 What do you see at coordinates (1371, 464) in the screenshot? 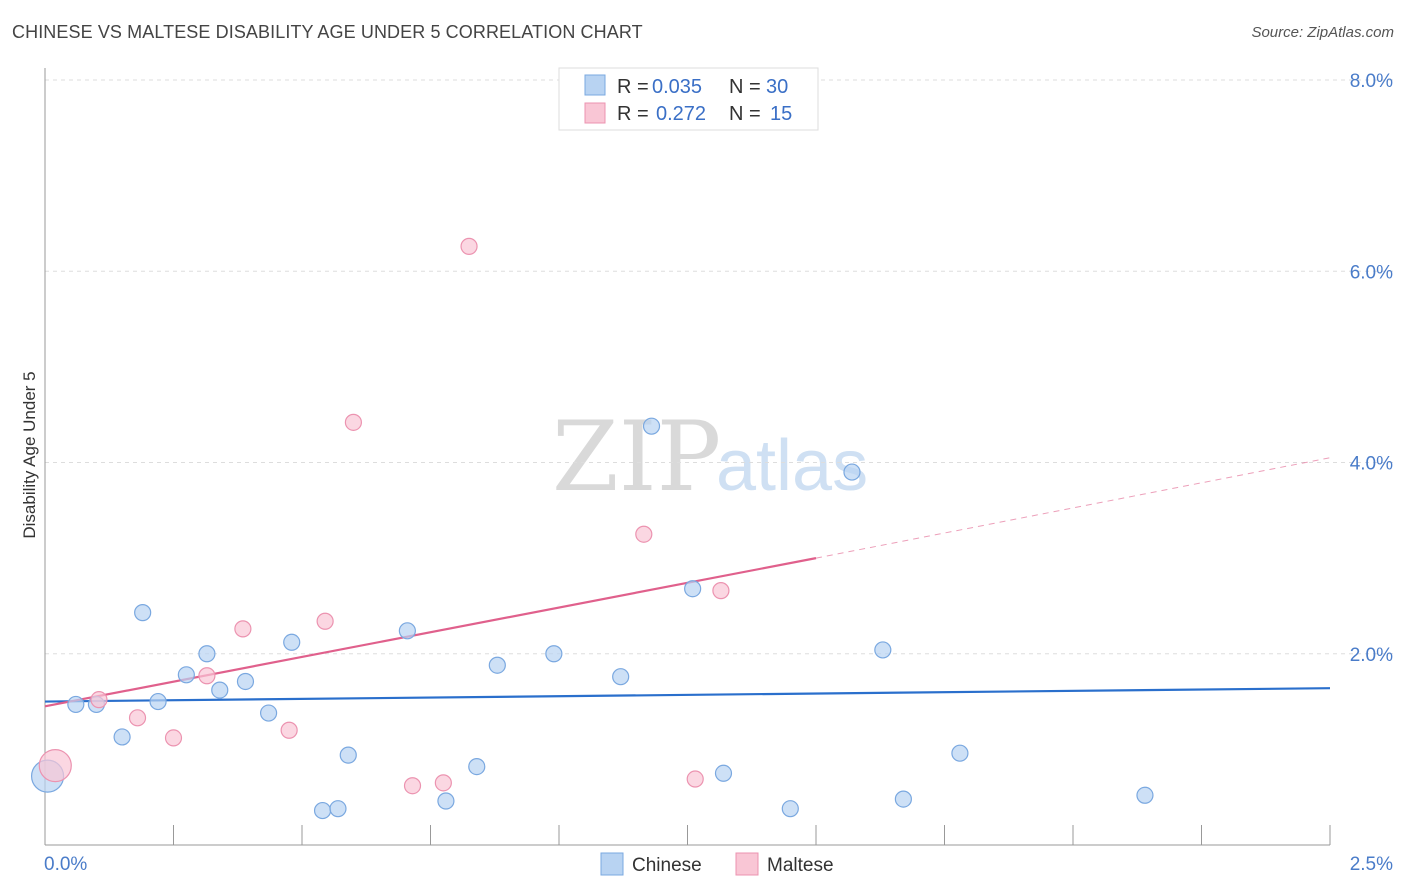
I see `y-tick-label: 4.0%` at bounding box center [1371, 464].